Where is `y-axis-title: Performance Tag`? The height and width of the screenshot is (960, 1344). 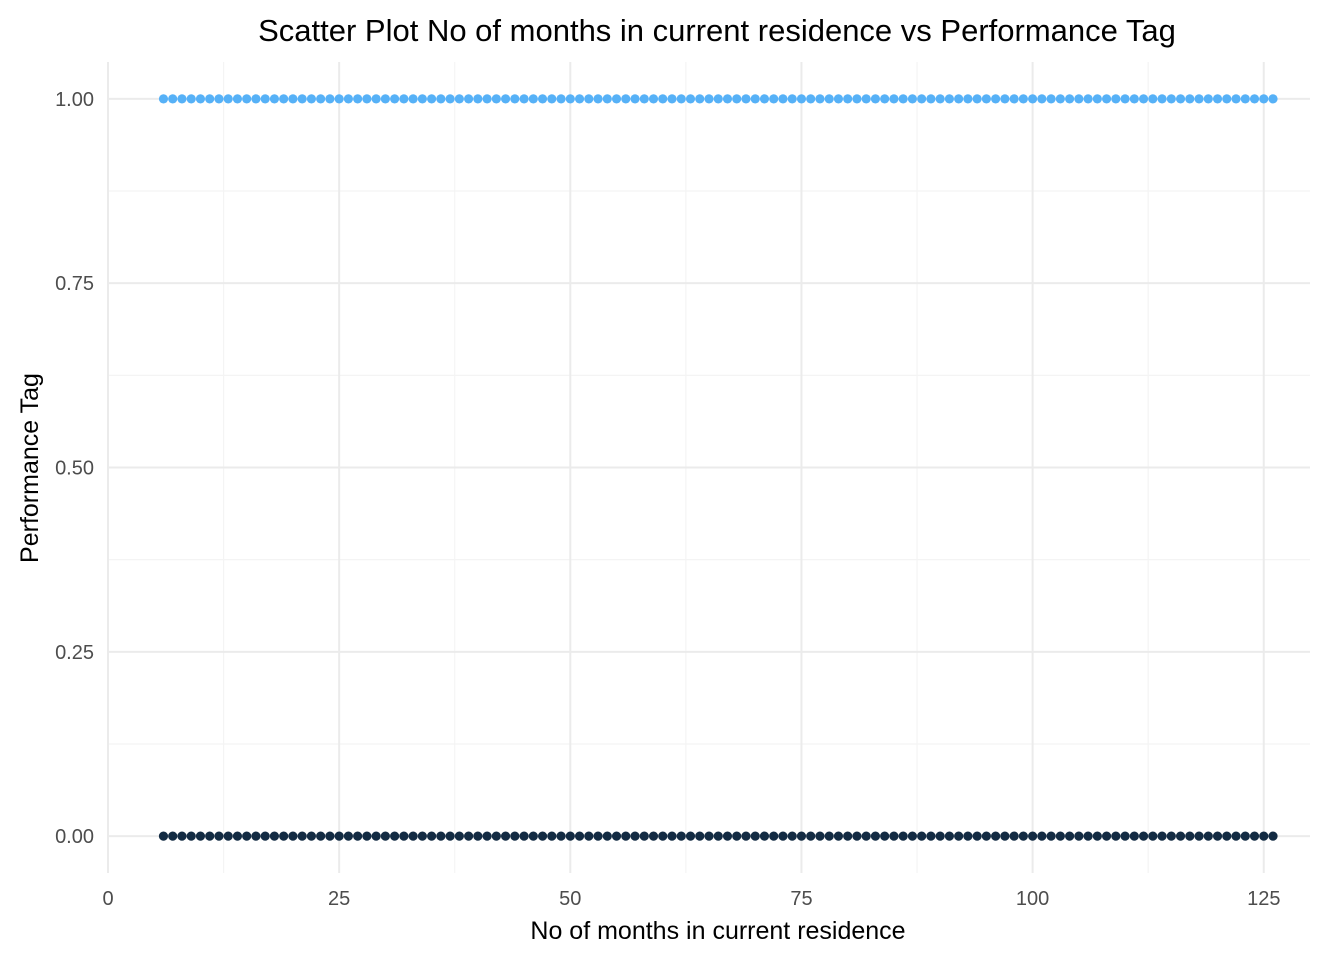
y-axis-title: Performance Tag is located at coordinates (30, 468).